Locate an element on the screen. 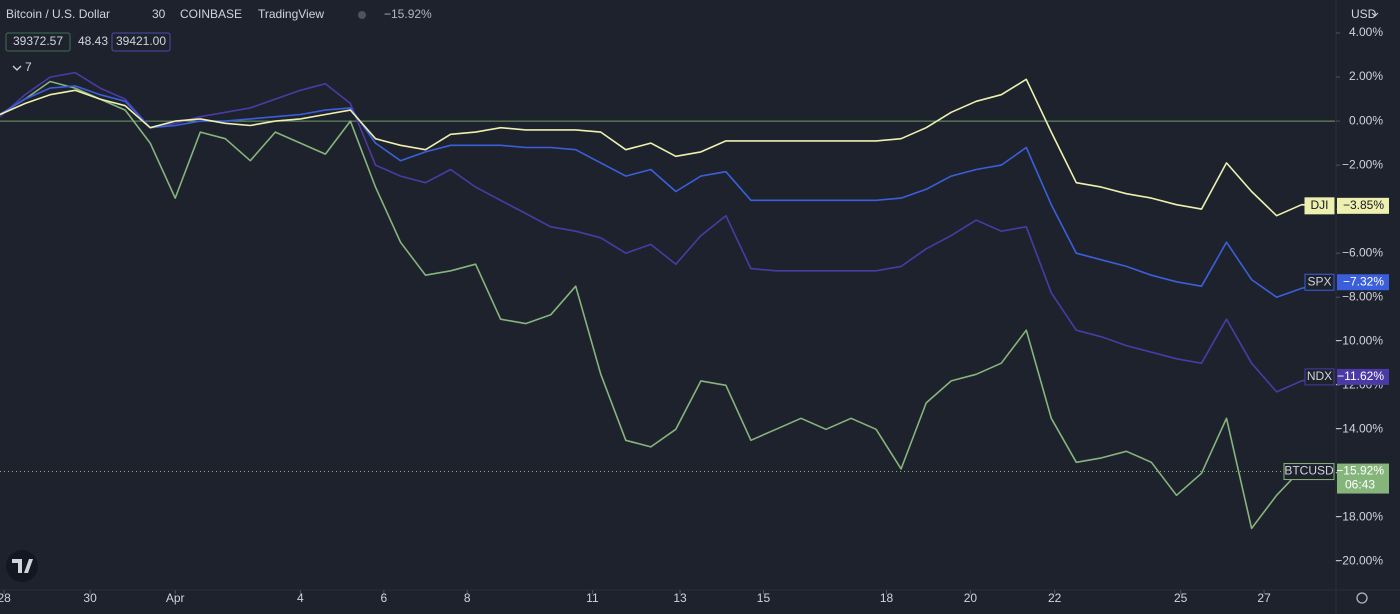 The height and width of the screenshot is (614, 1400). x-tick-label: 11 is located at coordinates (592, 598).